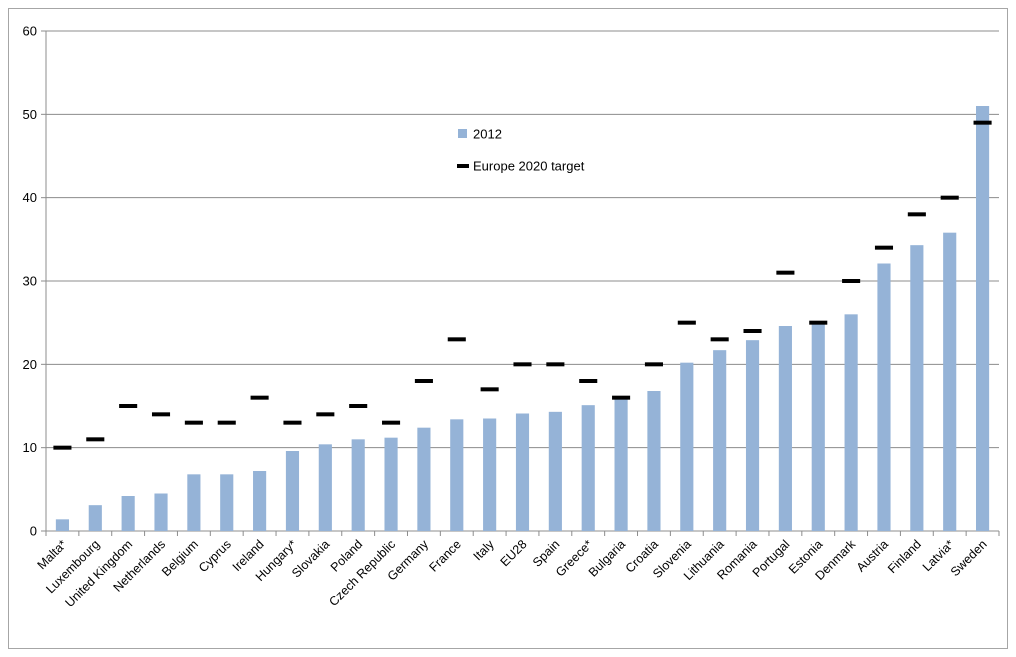  What do you see at coordinates (30, 197) in the screenshot?
I see `y-tick-label: 40` at bounding box center [30, 197].